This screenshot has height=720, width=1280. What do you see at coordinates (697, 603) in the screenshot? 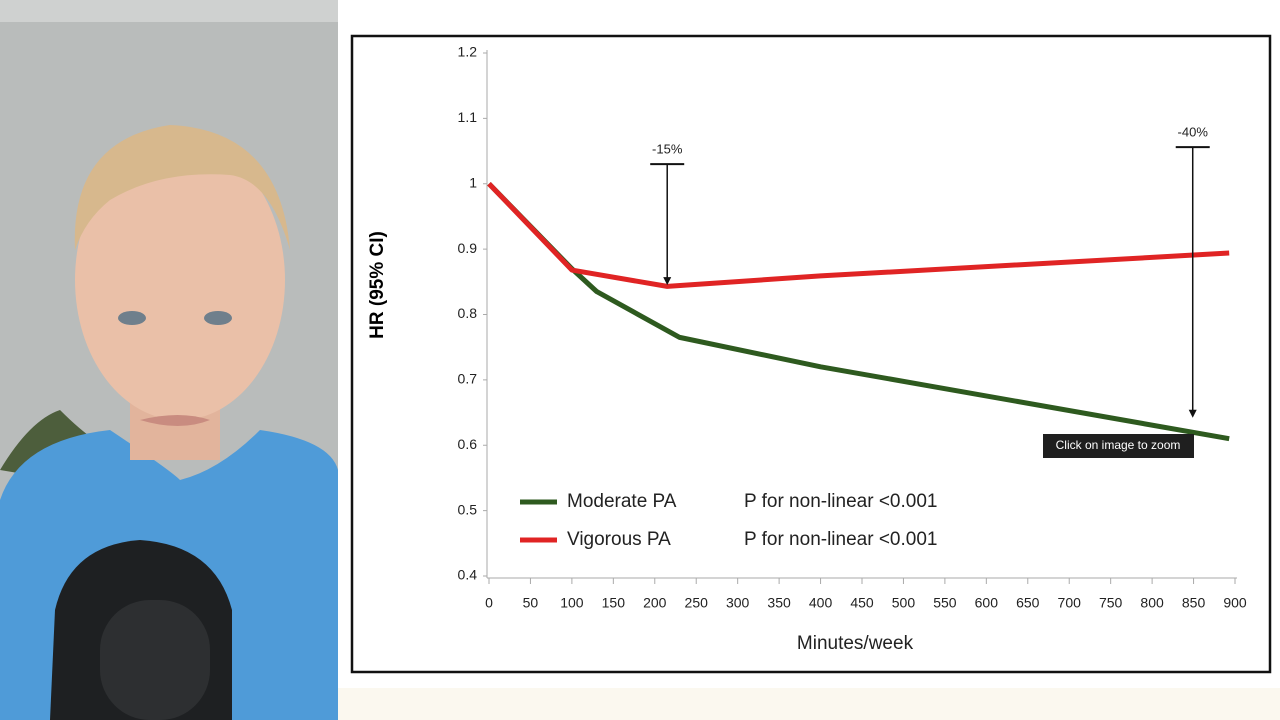
I see `x-tick-label: 250` at bounding box center [697, 603].